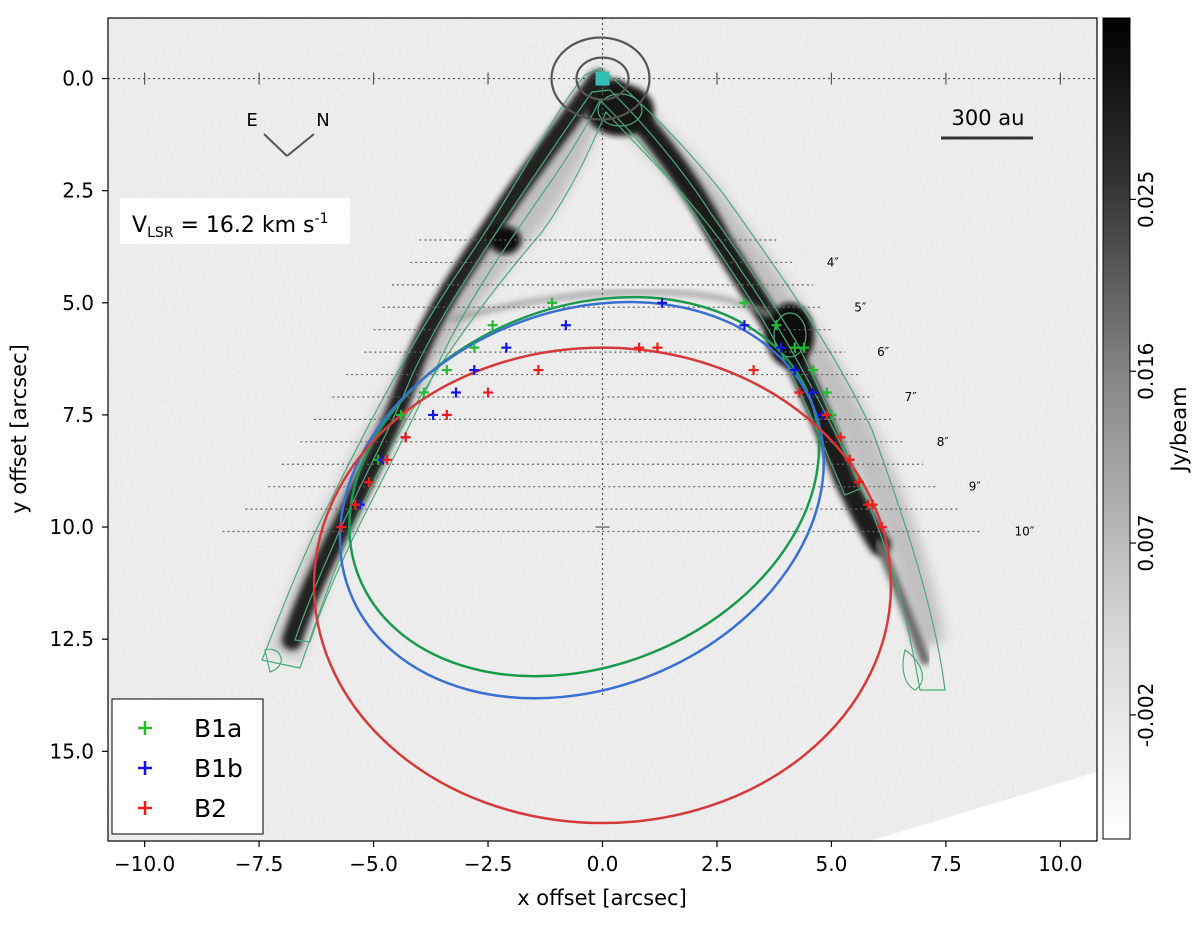 The width and height of the screenshot is (1200, 931). I want to click on vlsr-text: VLSR = 16.2 km s-1, so click(230, 226).